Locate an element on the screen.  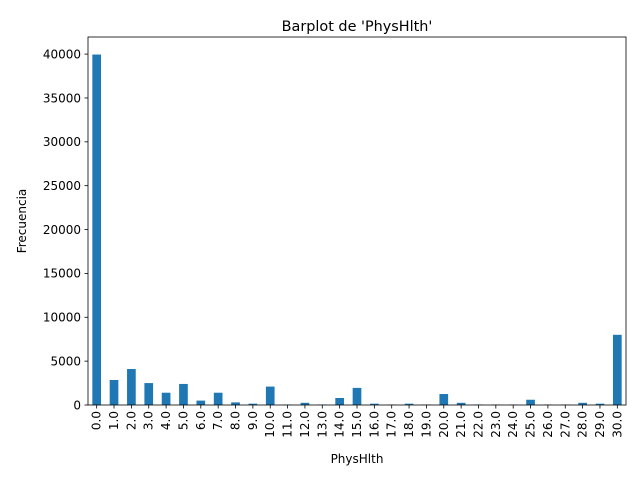
bar-15.0 is located at coordinates (357, 396).